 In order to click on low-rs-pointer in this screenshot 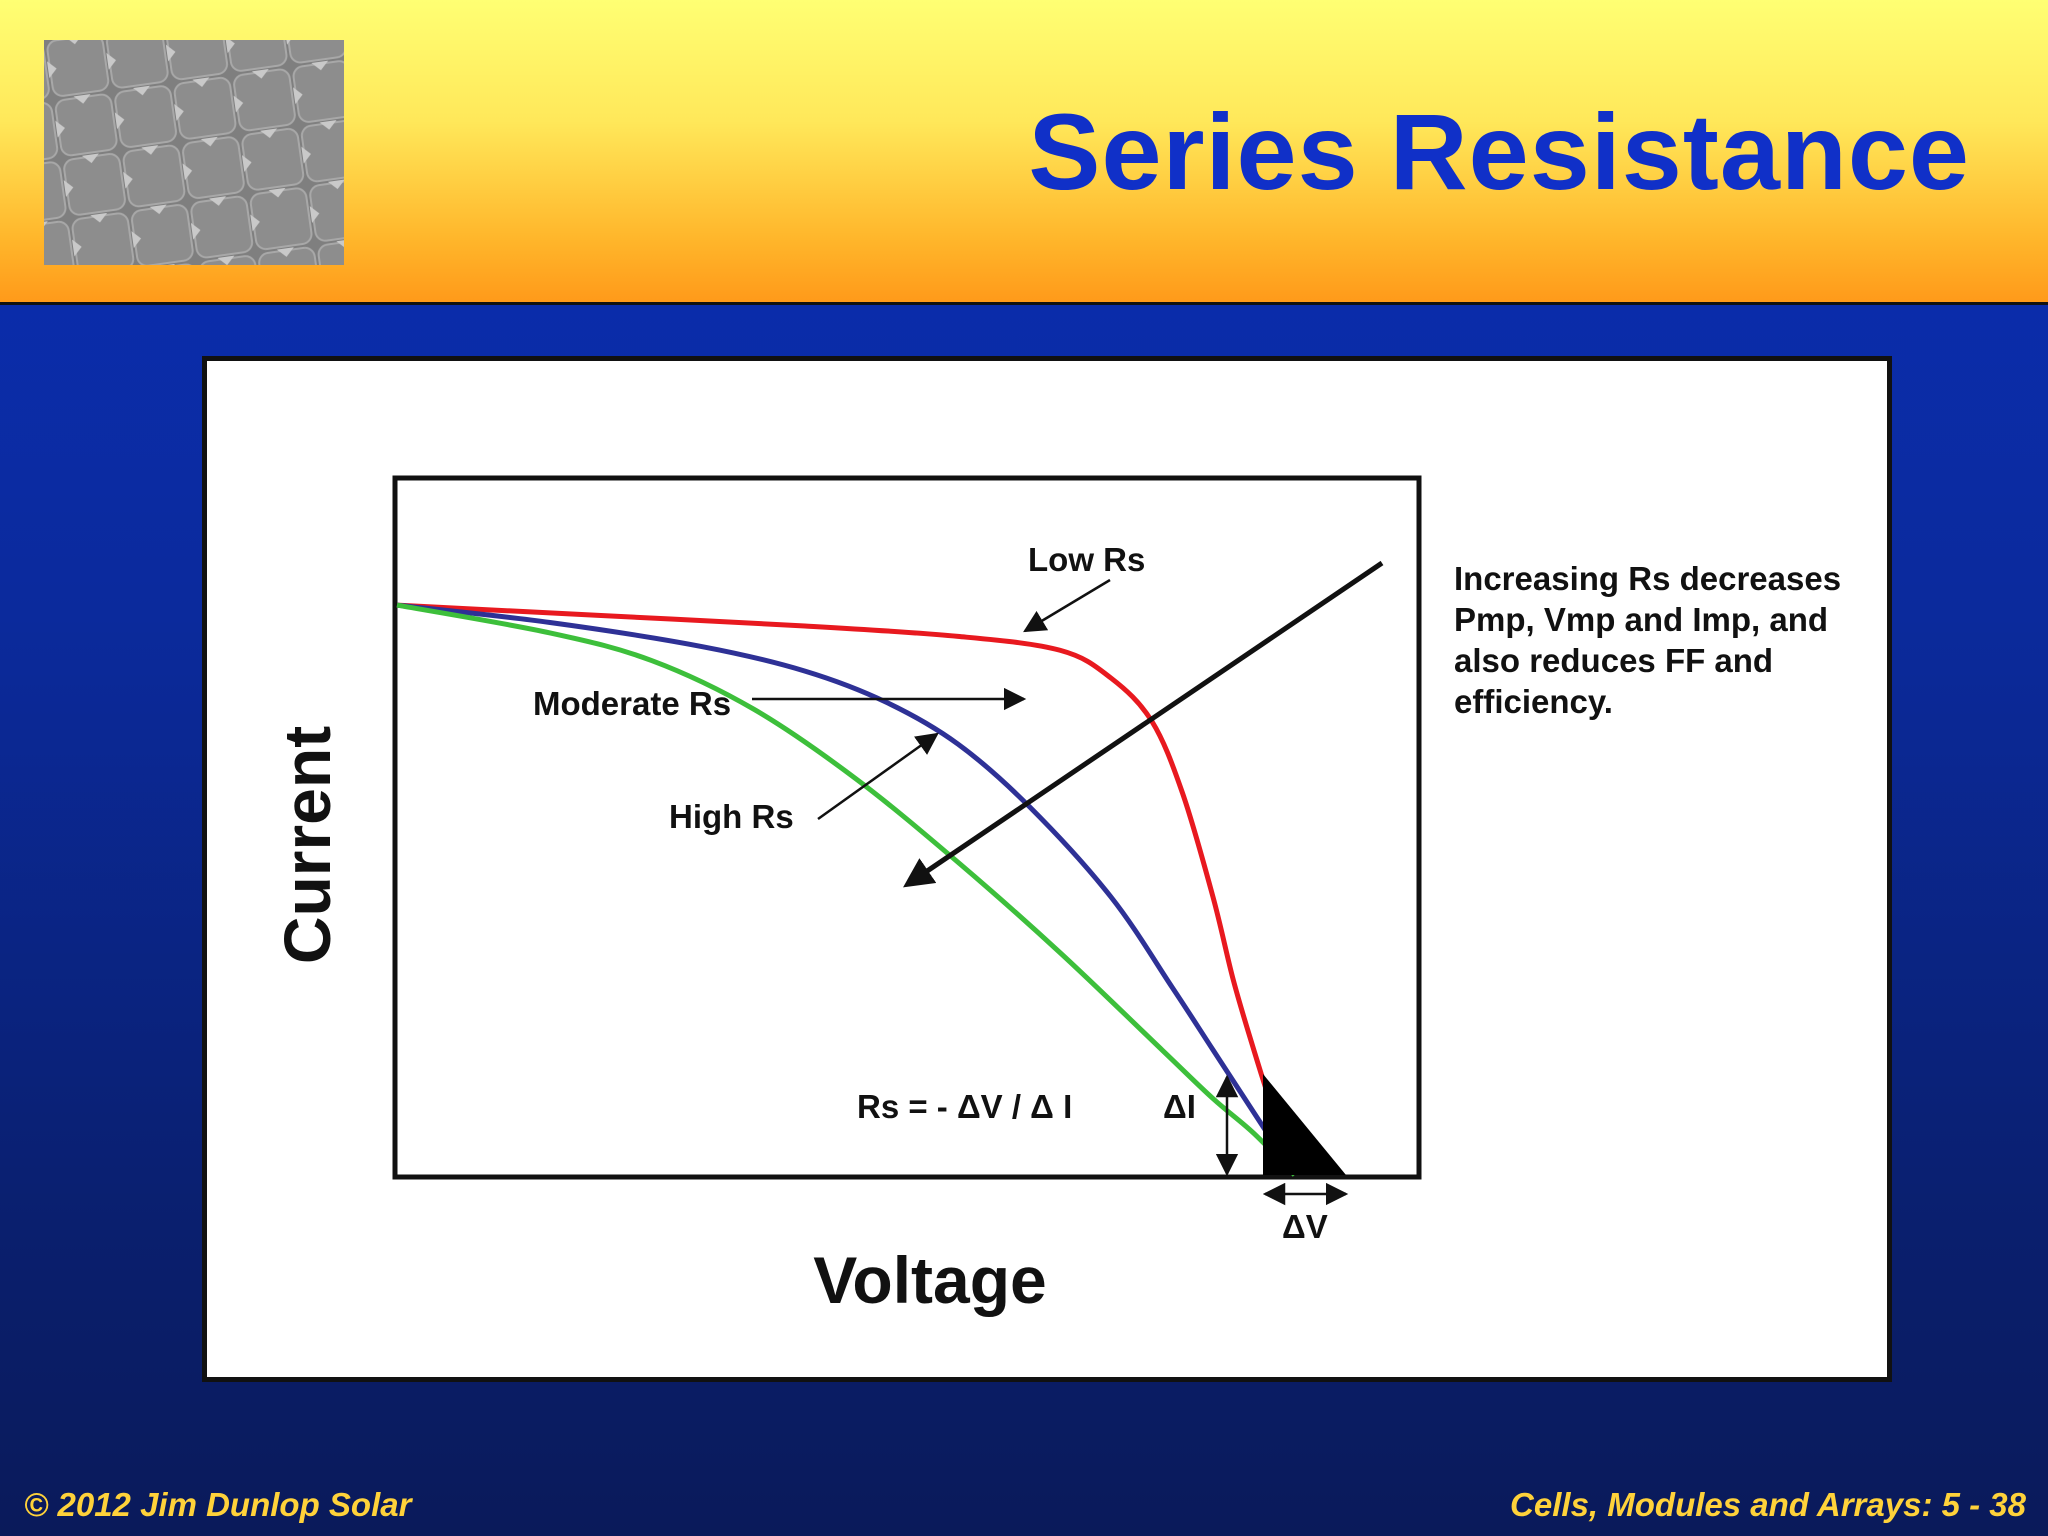, I will do `click(1067, 605)`.